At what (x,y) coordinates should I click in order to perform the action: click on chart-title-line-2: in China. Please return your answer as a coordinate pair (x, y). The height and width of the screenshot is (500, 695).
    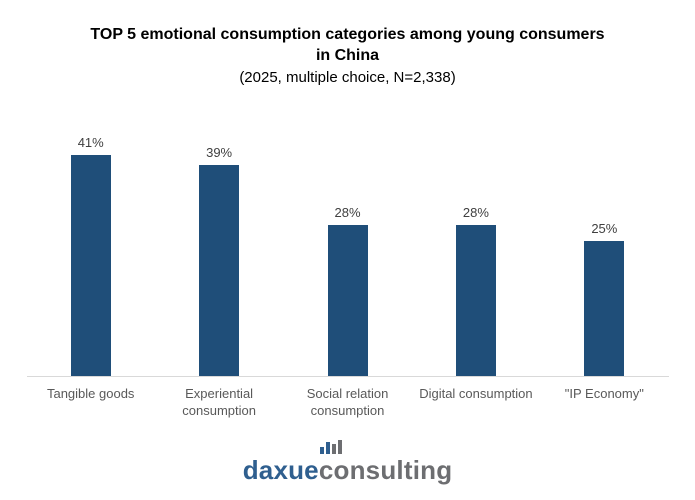
    Looking at the image, I should click on (347, 55).